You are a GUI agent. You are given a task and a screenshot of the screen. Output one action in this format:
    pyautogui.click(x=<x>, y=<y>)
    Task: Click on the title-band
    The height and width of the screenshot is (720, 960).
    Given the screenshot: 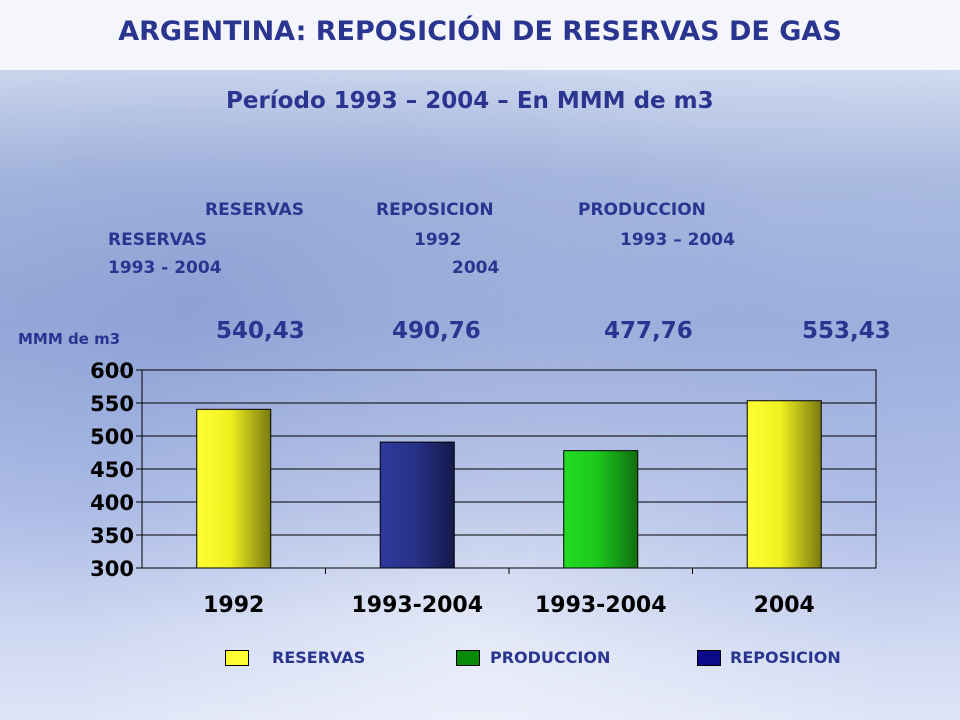 What is the action you would take?
    pyautogui.click(x=480, y=35)
    